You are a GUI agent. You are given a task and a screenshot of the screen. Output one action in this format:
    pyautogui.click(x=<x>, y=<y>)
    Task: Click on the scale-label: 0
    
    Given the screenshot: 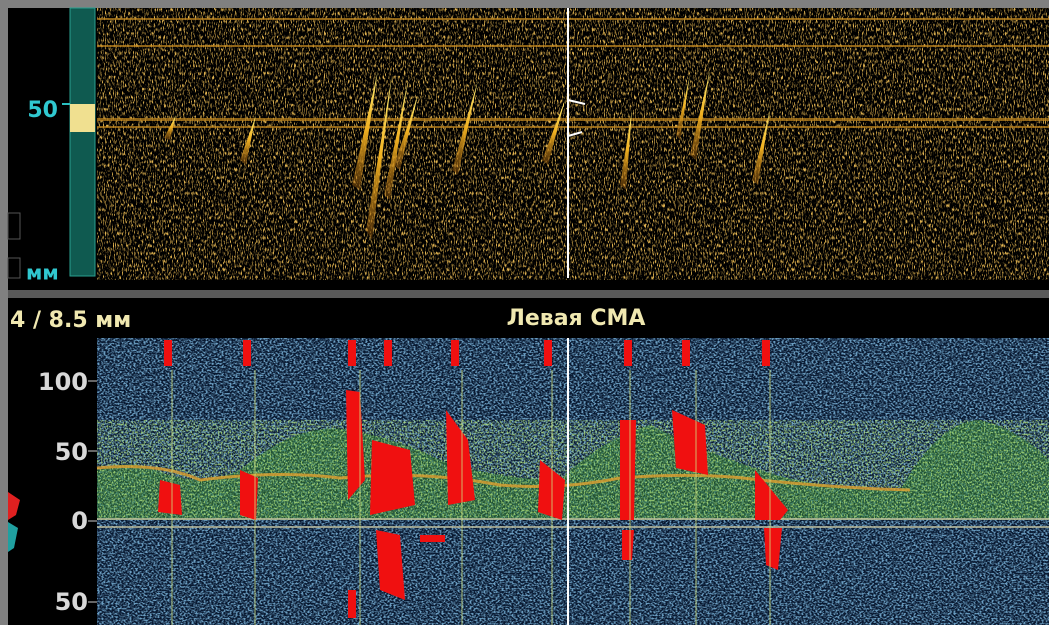 What is the action you would take?
    pyautogui.click(x=79, y=521)
    